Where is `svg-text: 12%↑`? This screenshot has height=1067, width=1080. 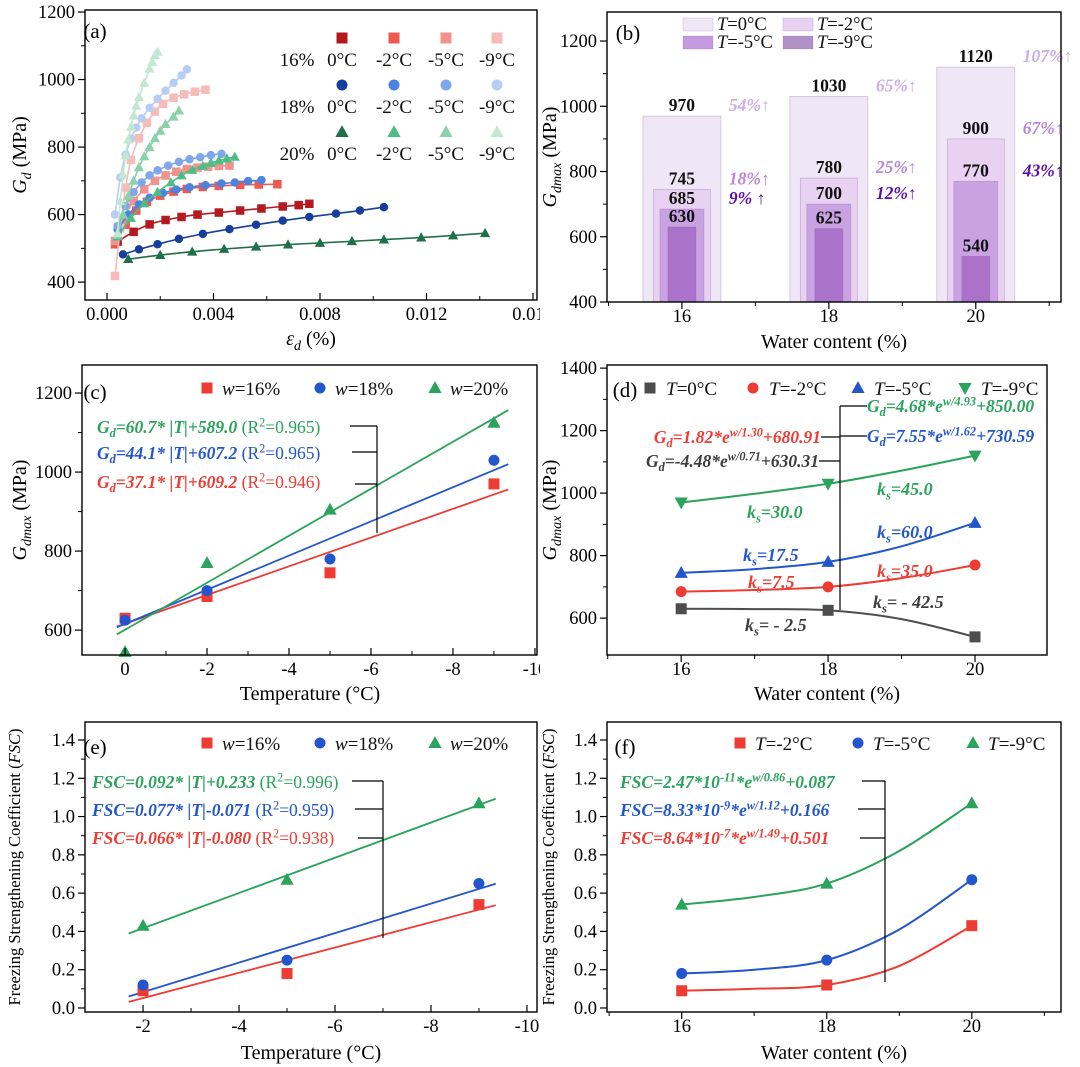 svg-text: 12%↑ is located at coordinates (896, 193).